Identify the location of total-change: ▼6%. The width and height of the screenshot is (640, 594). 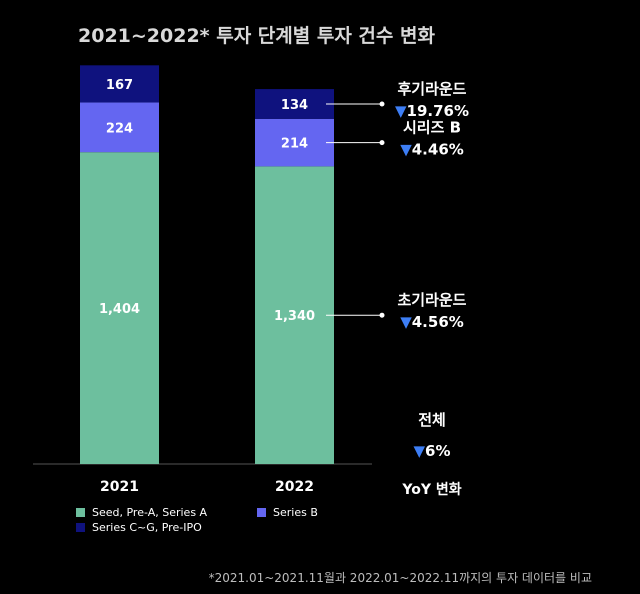
(431, 451).